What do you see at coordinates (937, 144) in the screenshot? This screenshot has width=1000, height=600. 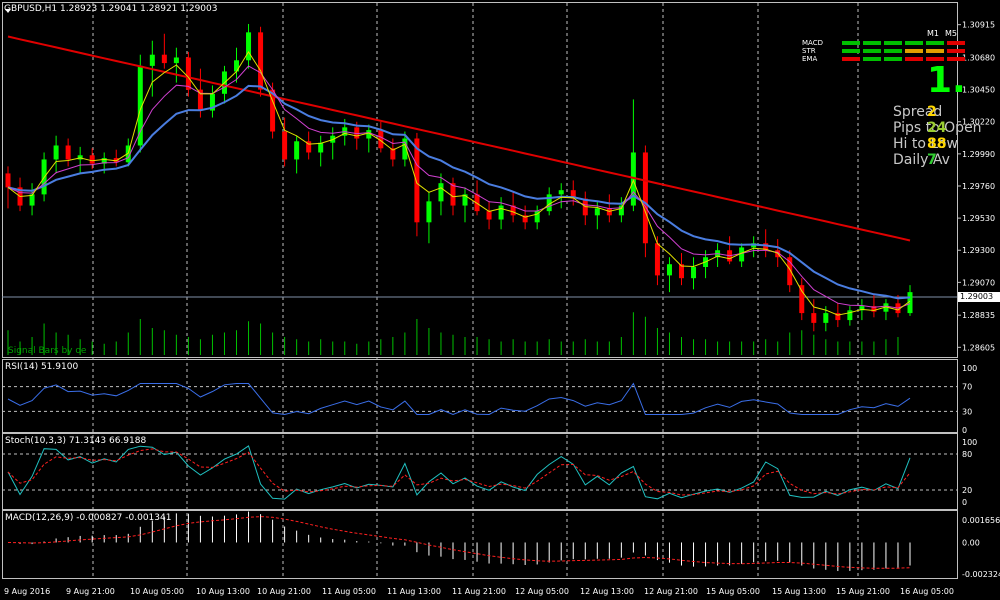 I see `info-value: 88` at bounding box center [937, 144].